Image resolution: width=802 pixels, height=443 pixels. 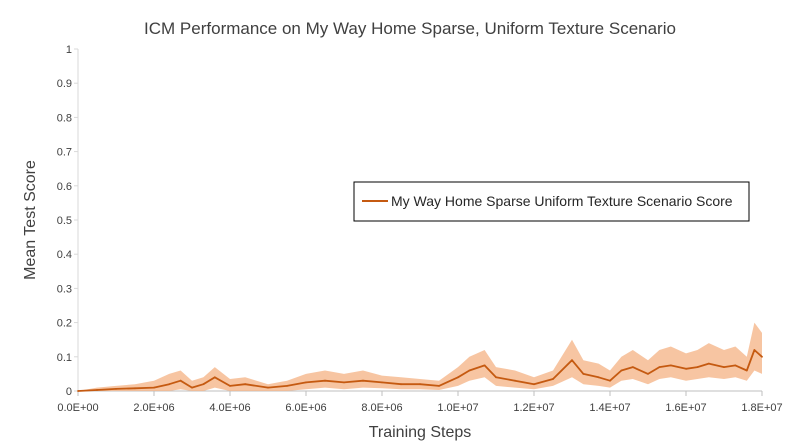 What do you see at coordinates (153, 408) in the screenshot?
I see `x-tick-label: 2.0E+06` at bounding box center [153, 408].